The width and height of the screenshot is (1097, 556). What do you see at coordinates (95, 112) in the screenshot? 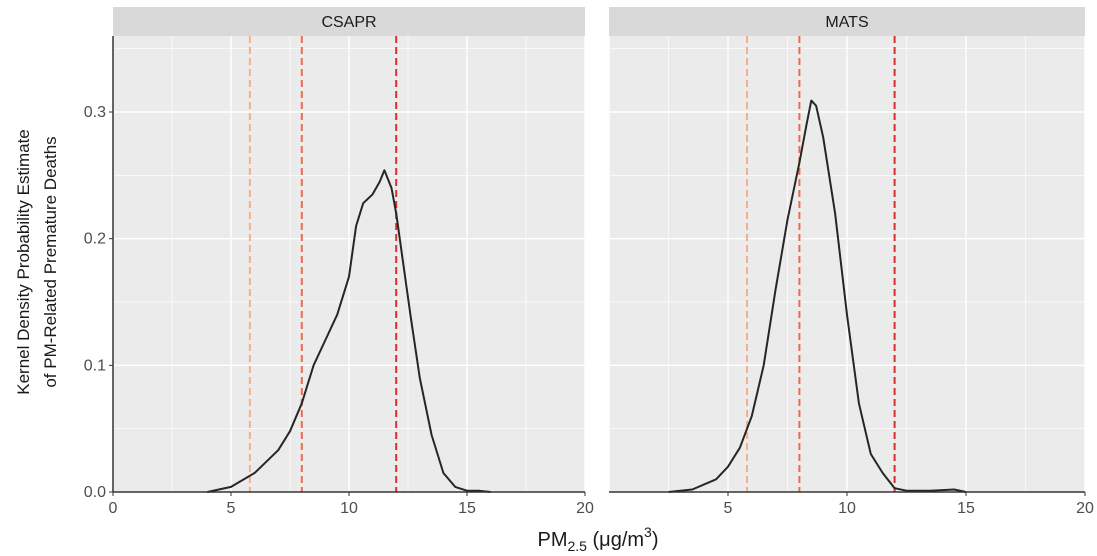
I see `y-tick-label: 0.3` at bounding box center [95, 112].